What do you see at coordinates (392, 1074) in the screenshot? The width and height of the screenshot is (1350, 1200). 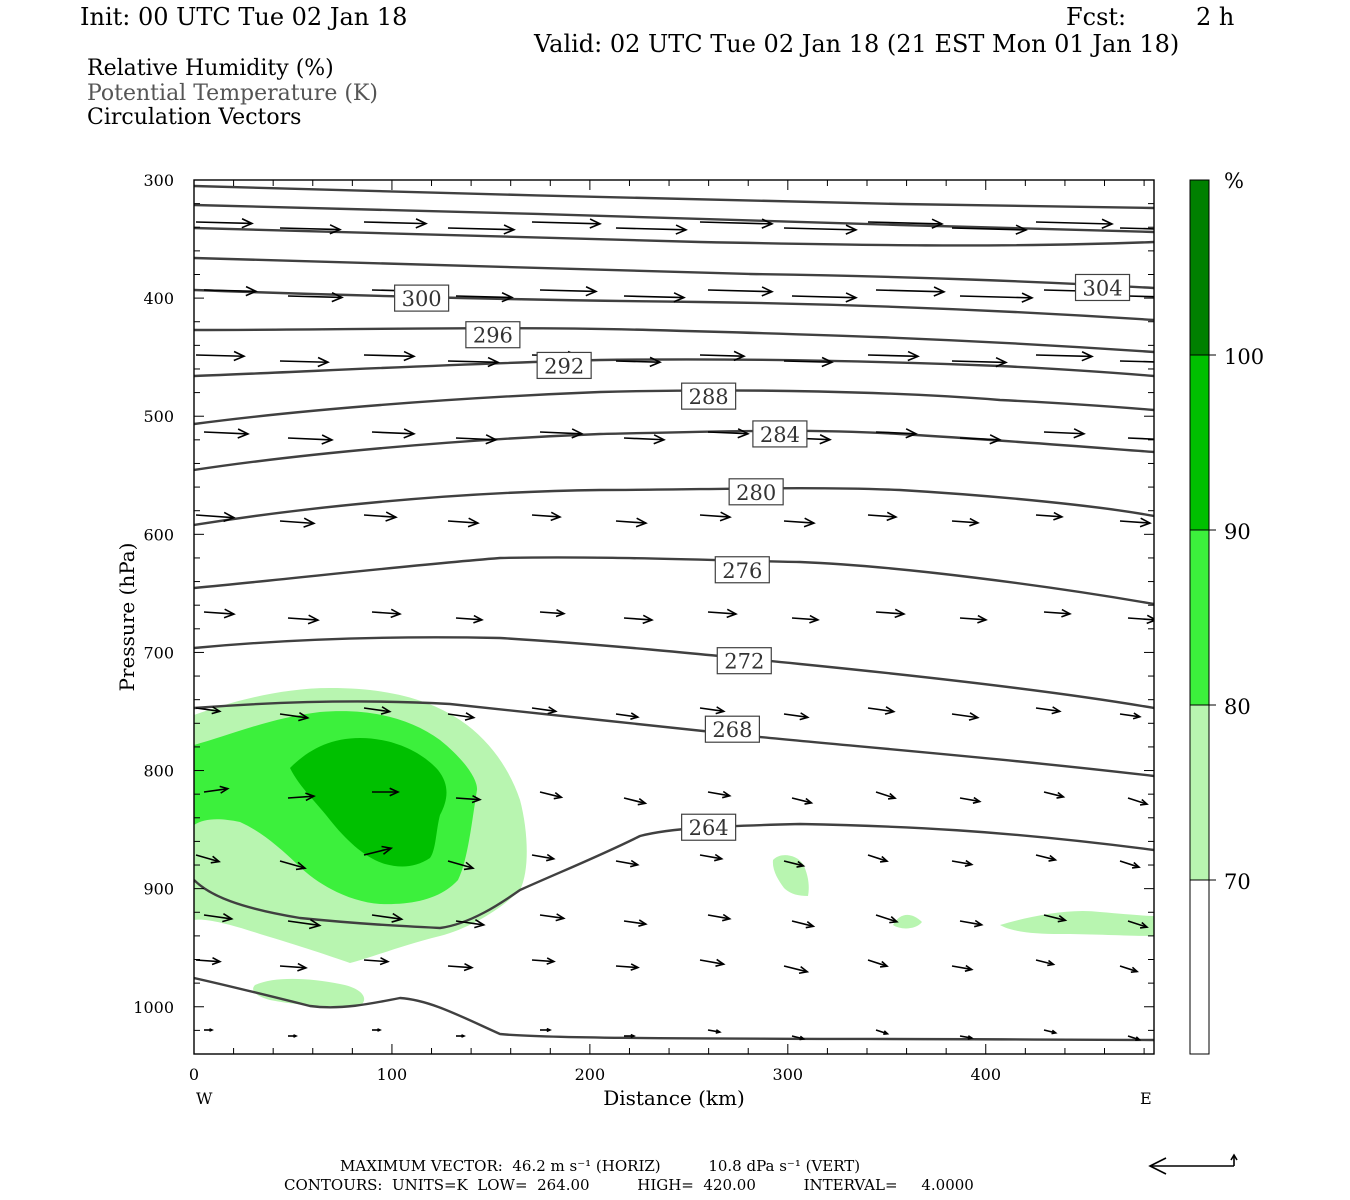 I see `x-tick-label: 100` at bounding box center [392, 1074].